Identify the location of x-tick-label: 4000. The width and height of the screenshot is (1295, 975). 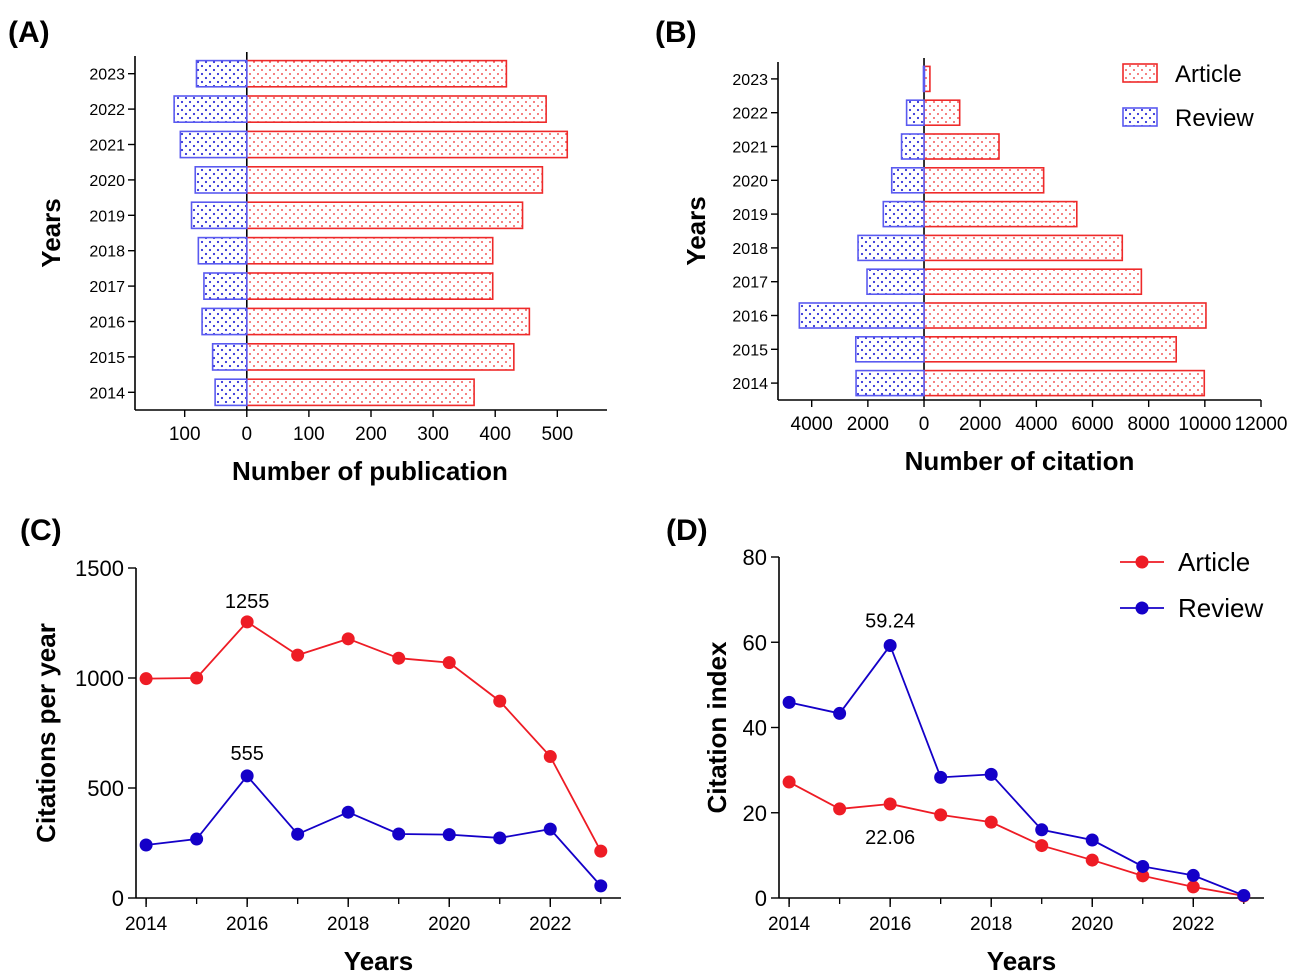
(1036, 424).